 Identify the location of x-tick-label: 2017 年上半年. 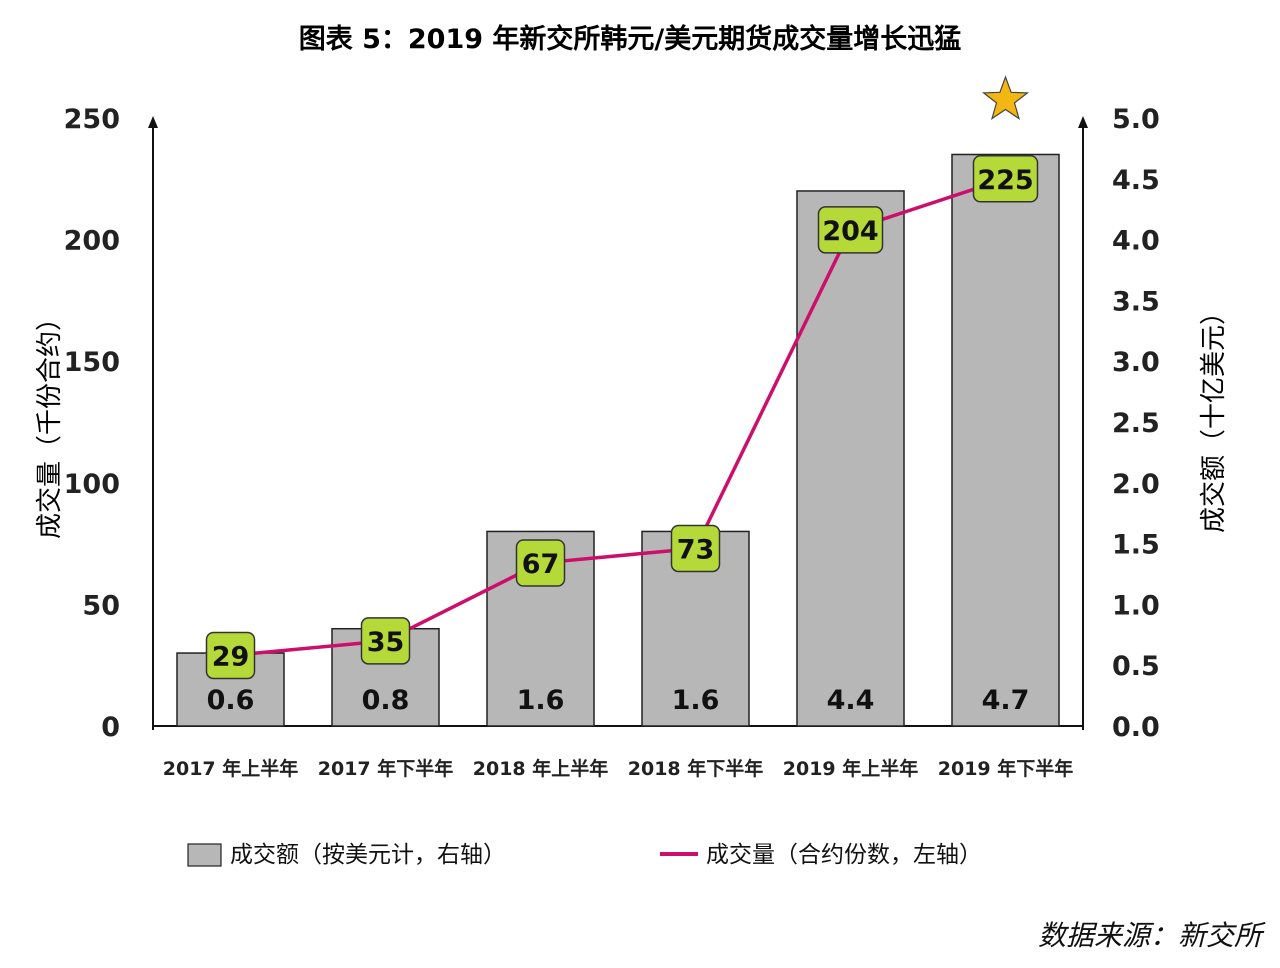
(231, 768).